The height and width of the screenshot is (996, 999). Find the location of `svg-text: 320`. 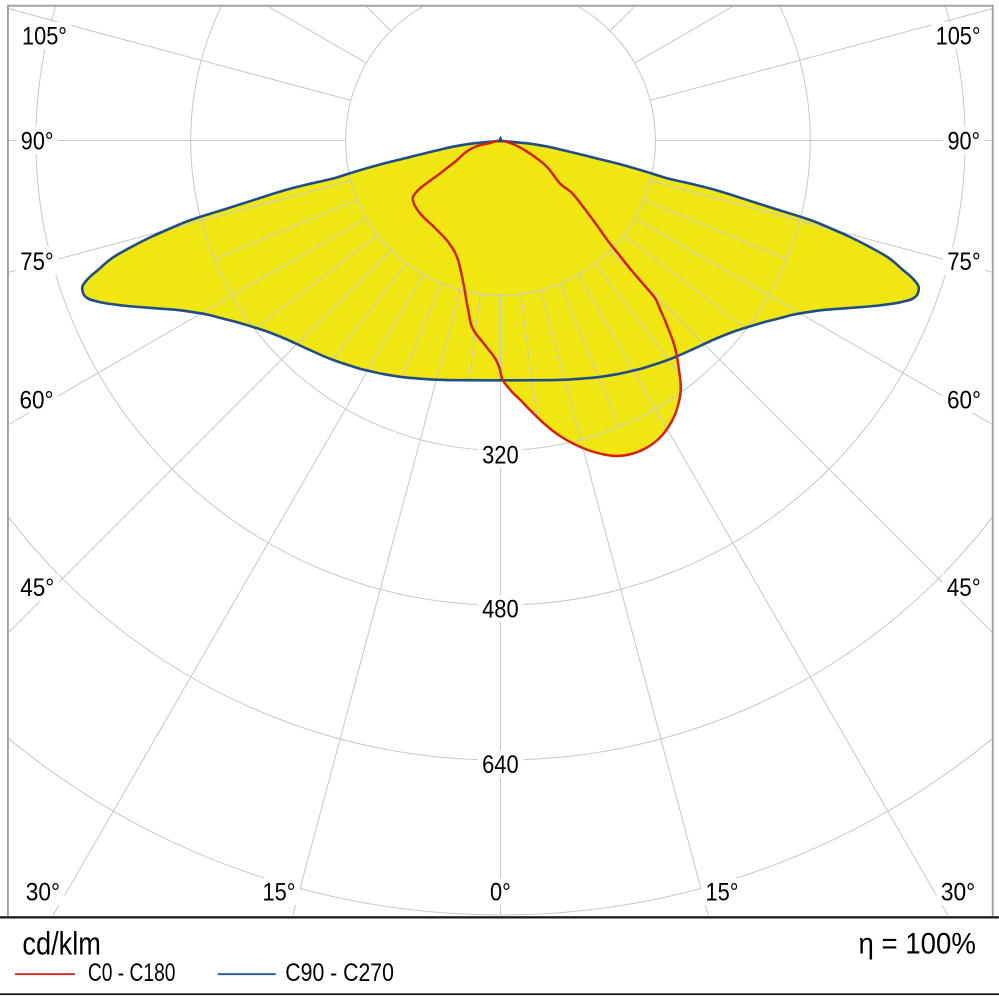

svg-text: 320 is located at coordinates (500, 455).